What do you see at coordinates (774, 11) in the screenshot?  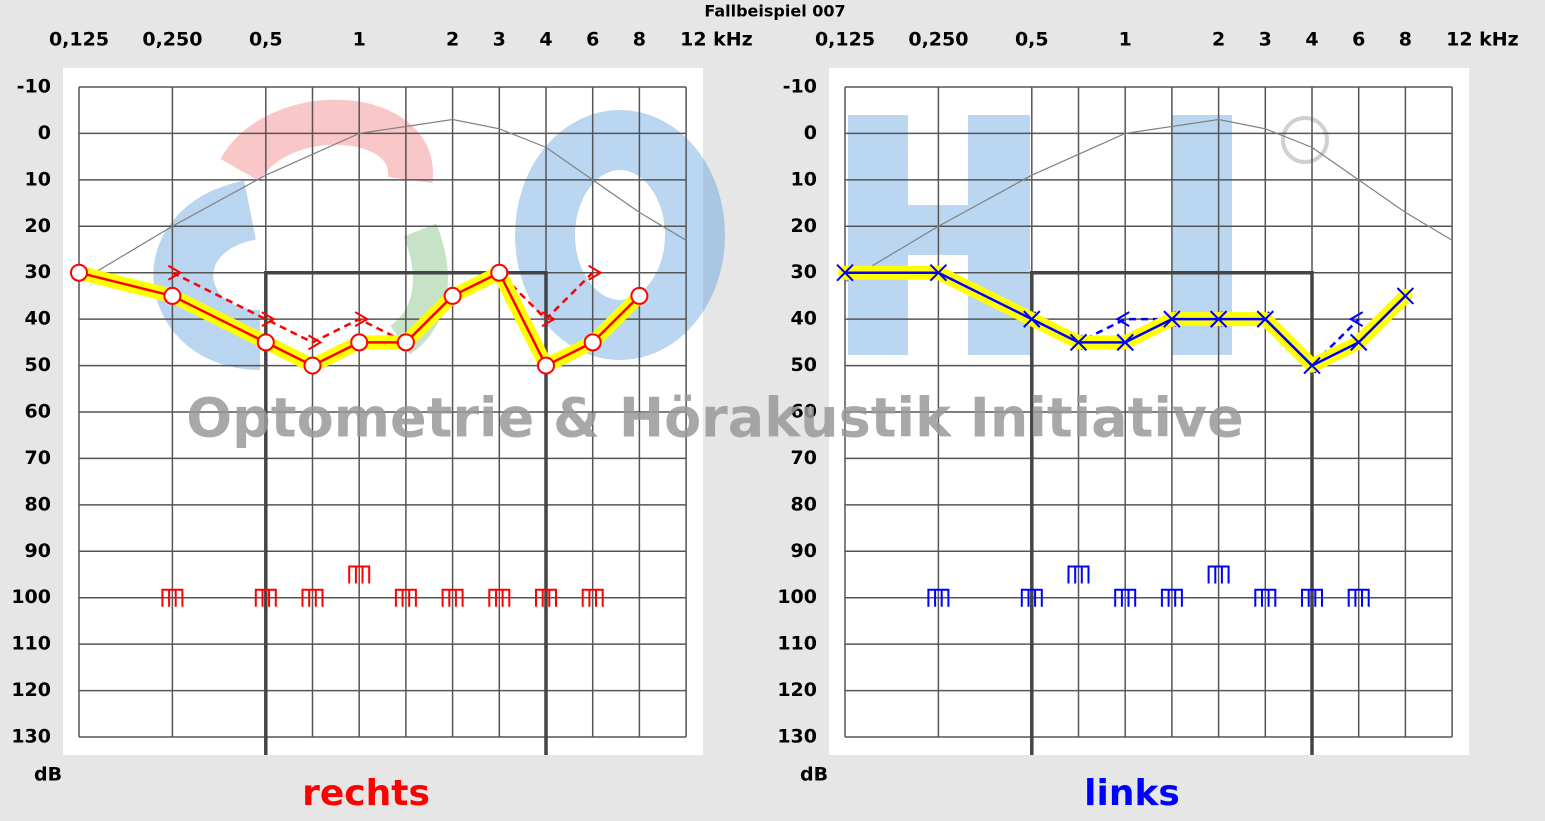 I see `page-title: Fallbeispiel 007` at bounding box center [774, 11].